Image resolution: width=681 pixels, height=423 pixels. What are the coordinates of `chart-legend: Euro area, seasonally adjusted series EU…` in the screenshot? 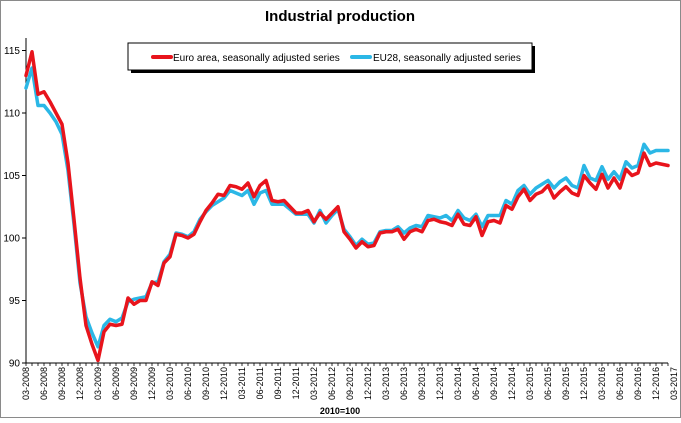 It's located at (331, 57).